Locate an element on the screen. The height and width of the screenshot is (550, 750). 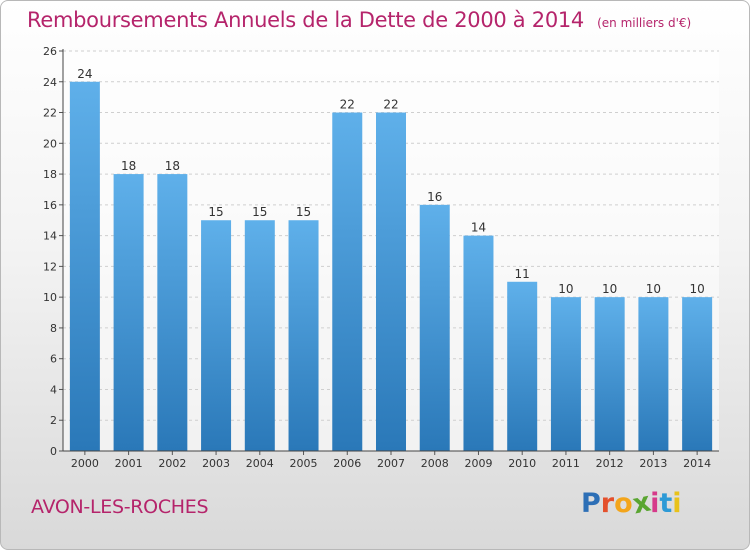
logo-letter: r is located at coordinates (607, 503).